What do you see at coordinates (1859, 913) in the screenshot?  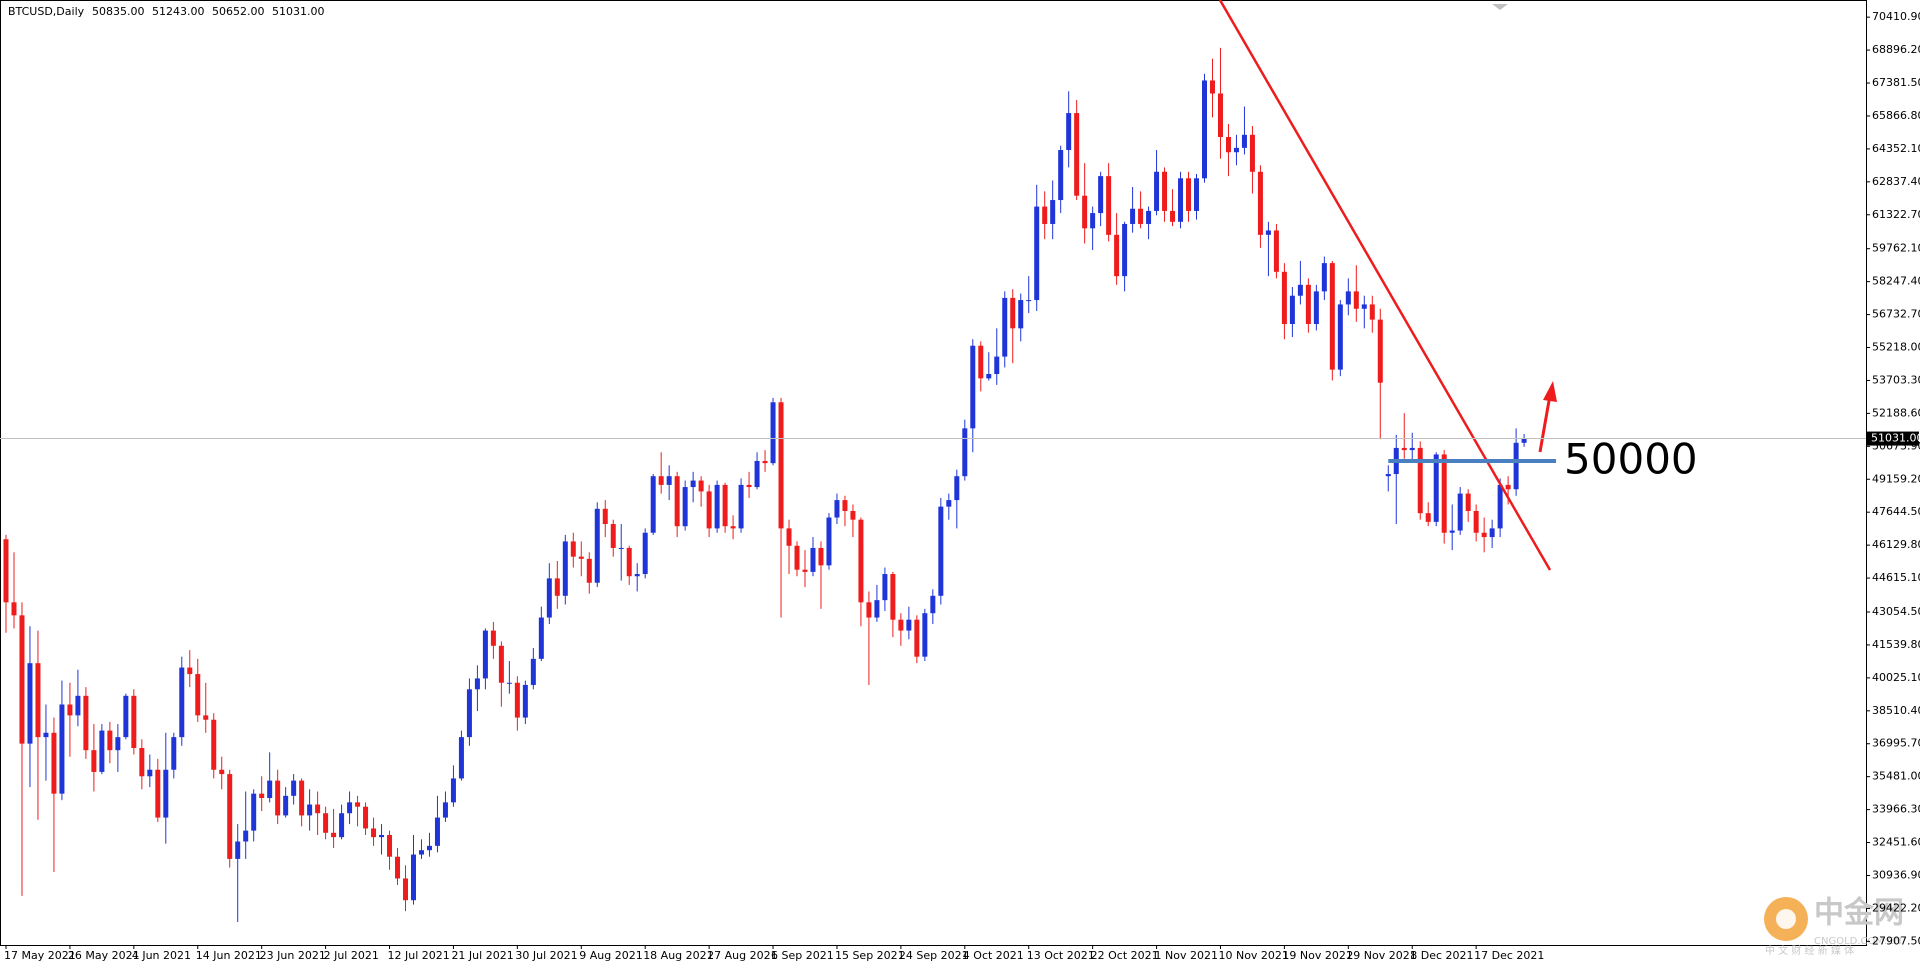 I see `watermark-name: 中金网` at bounding box center [1859, 913].